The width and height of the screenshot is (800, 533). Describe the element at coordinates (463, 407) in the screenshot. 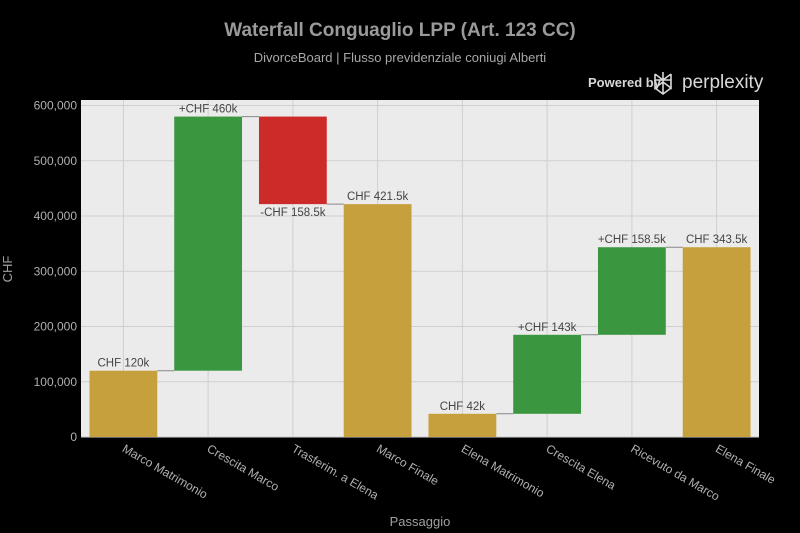

I see `data-label: CHF 42k` at that location.